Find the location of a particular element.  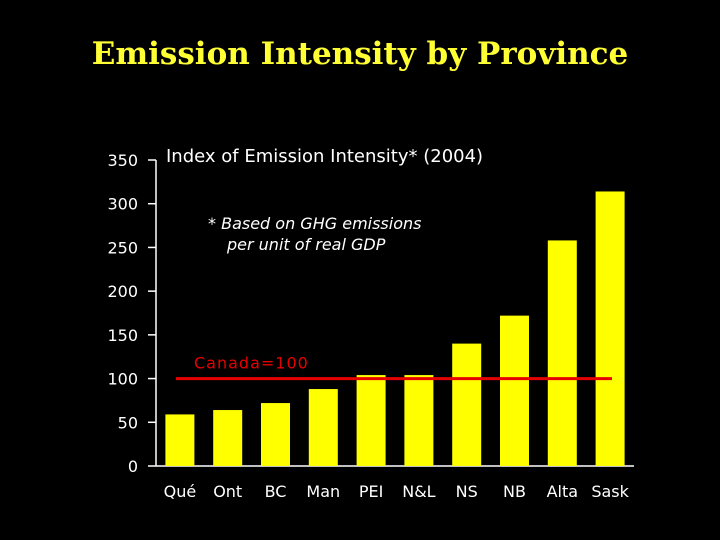

x-tick-label: Man is located at coordinates (323, 491).